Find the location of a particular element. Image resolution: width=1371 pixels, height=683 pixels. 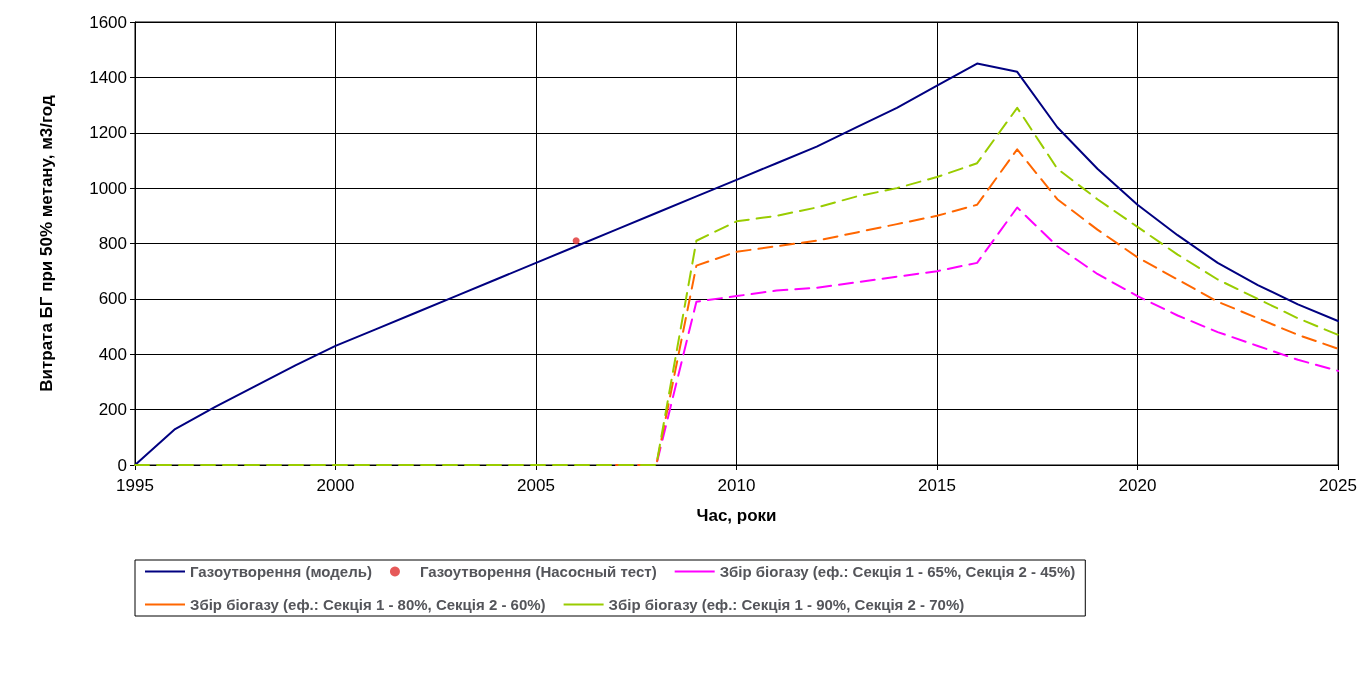

x-tick-label: 2000 is located at coordinates (335, 485).